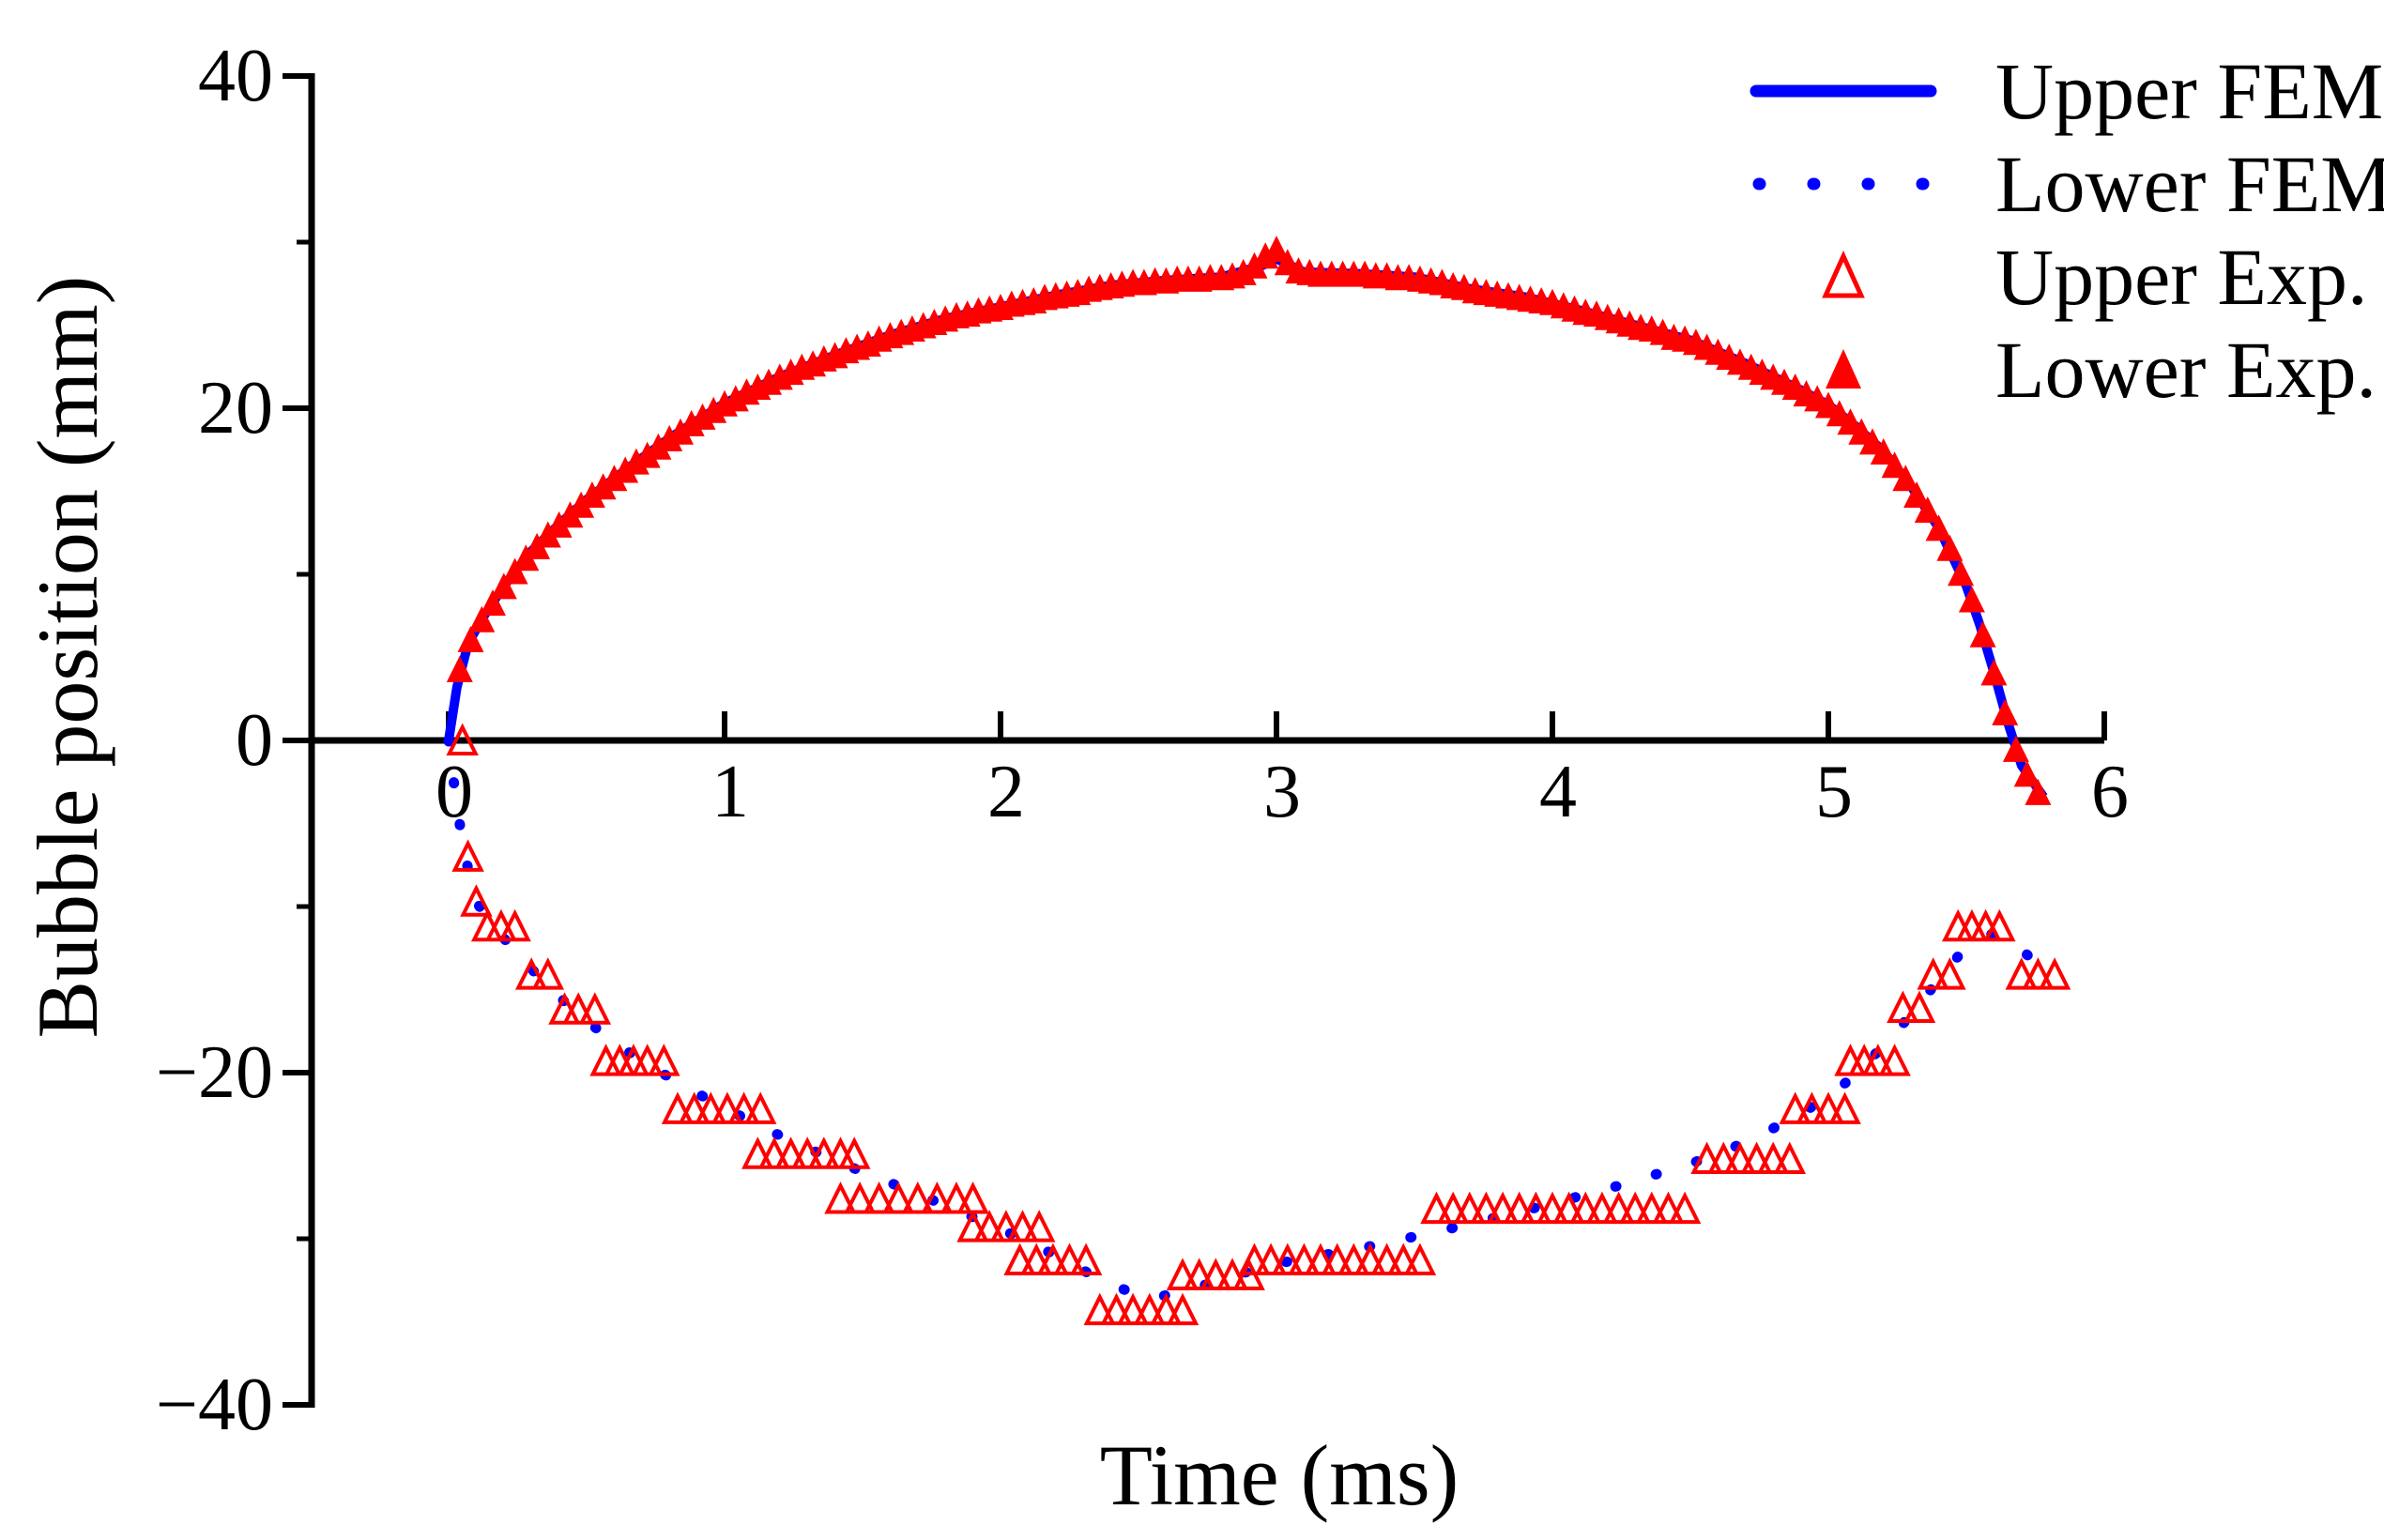 This screenshot has width=2384, height=1540. What do you see at coordinates (1282, 792) in the screenshot?
I see `x-tick-label-3: 3` at bounding box center [1282, 792].